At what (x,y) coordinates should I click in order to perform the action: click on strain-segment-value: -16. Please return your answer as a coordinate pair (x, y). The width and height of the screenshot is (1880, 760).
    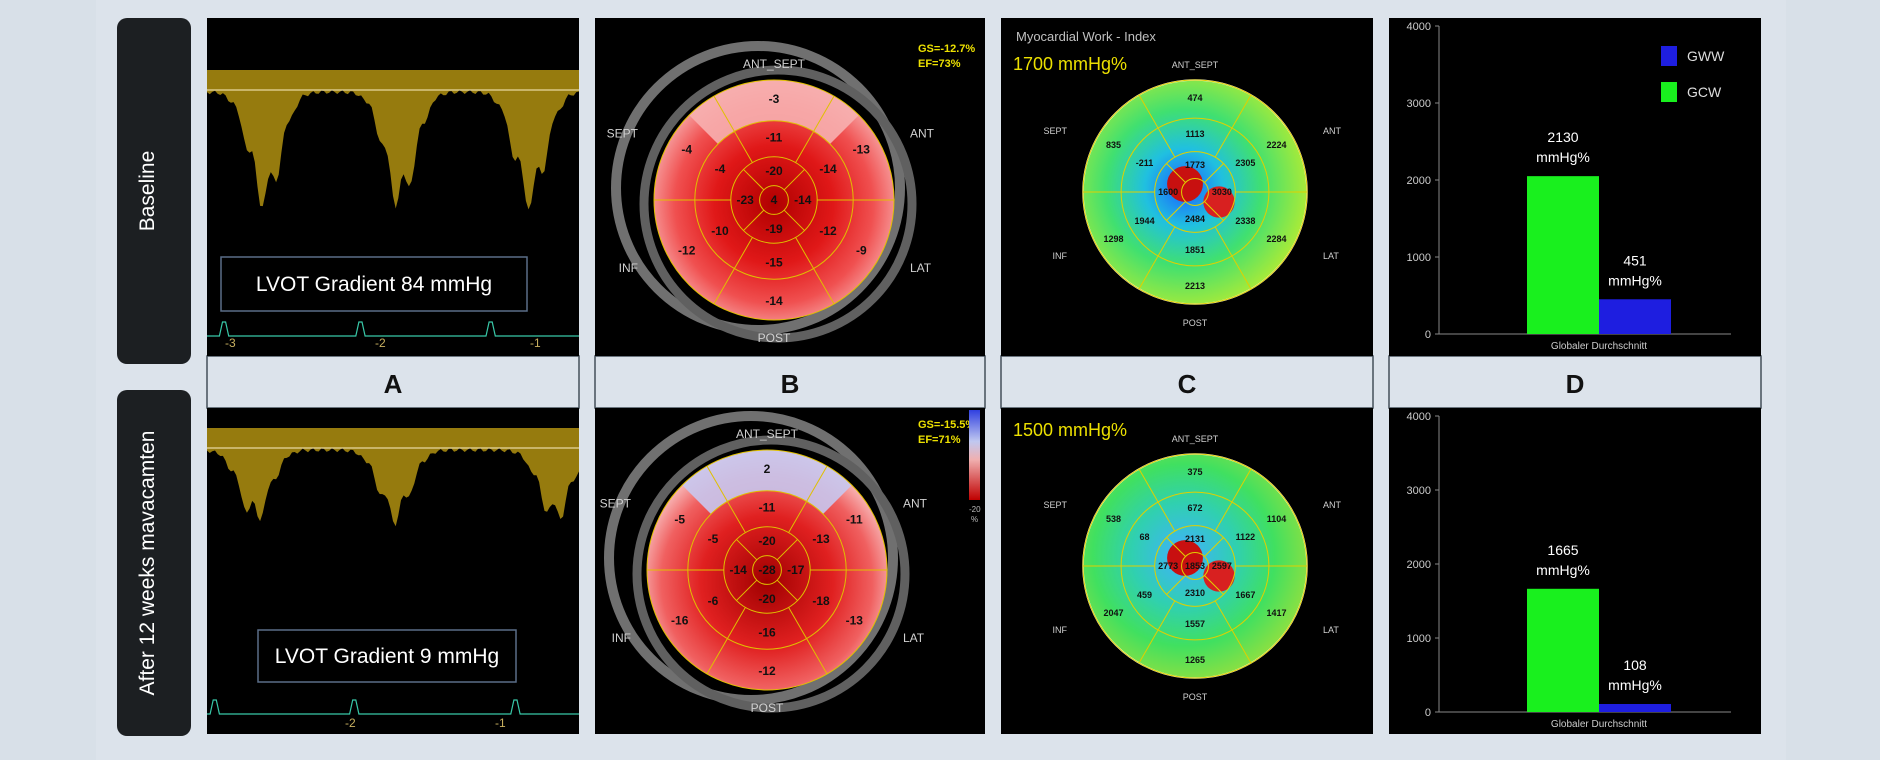
    Looking at the image, I should click on (680, 620).